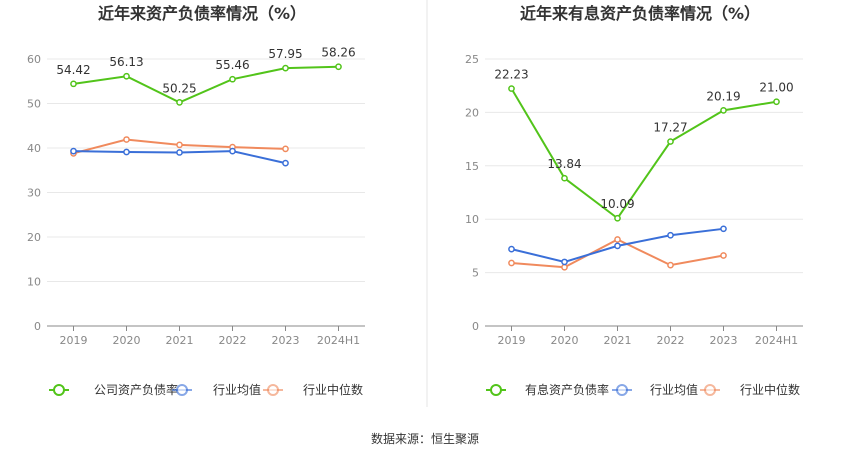 The image size is (850, 463). Describe the element at coordinates (338, 53) in the screenshot. I see `data-label: 58.26` at that location.